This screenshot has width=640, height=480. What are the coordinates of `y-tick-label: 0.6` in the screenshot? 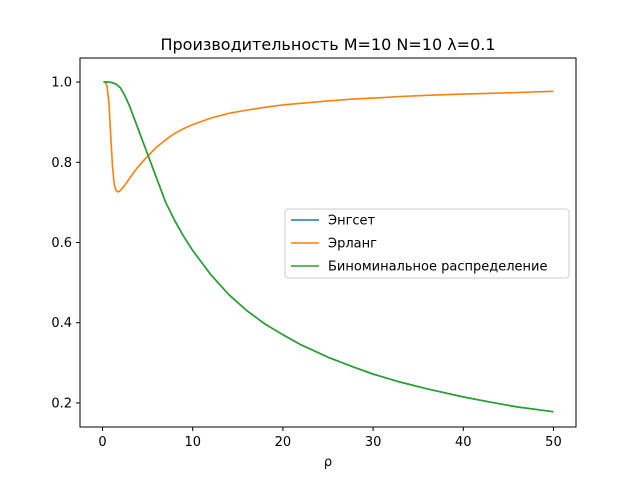 It's located at (61, 243).